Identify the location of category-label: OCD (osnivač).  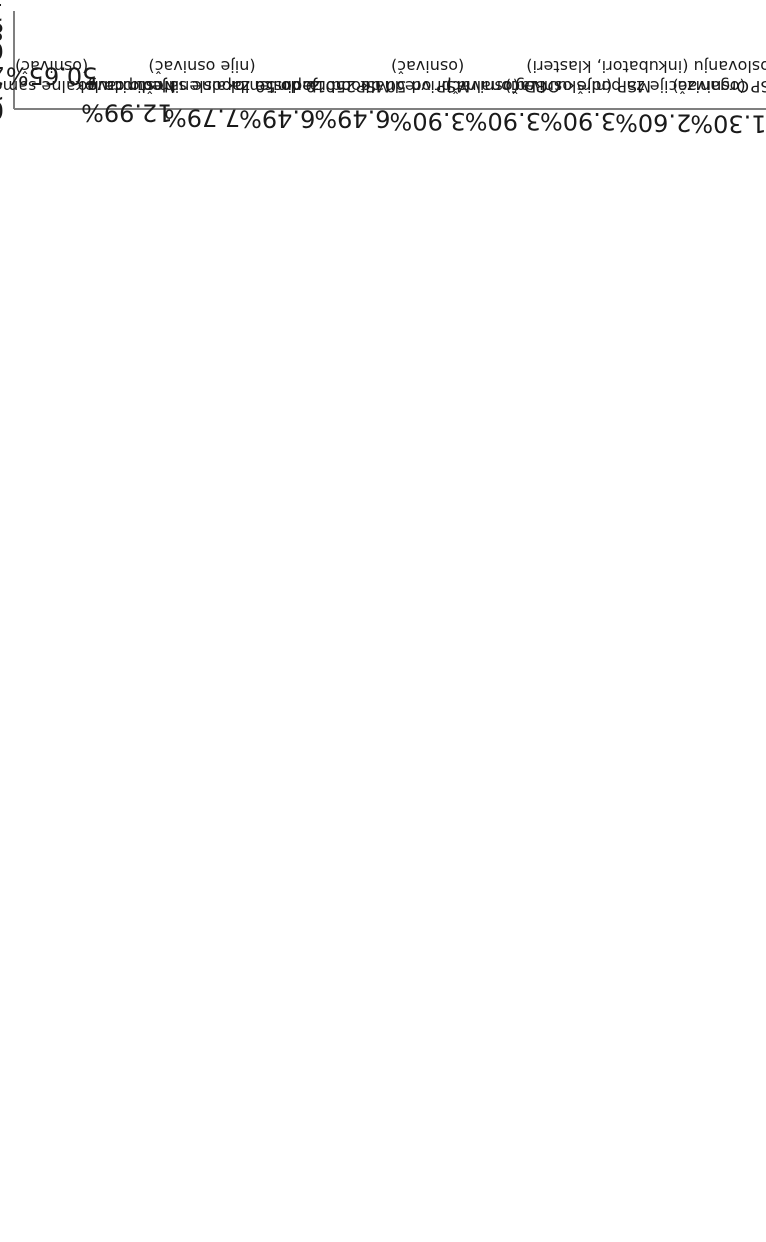
(503, 86).